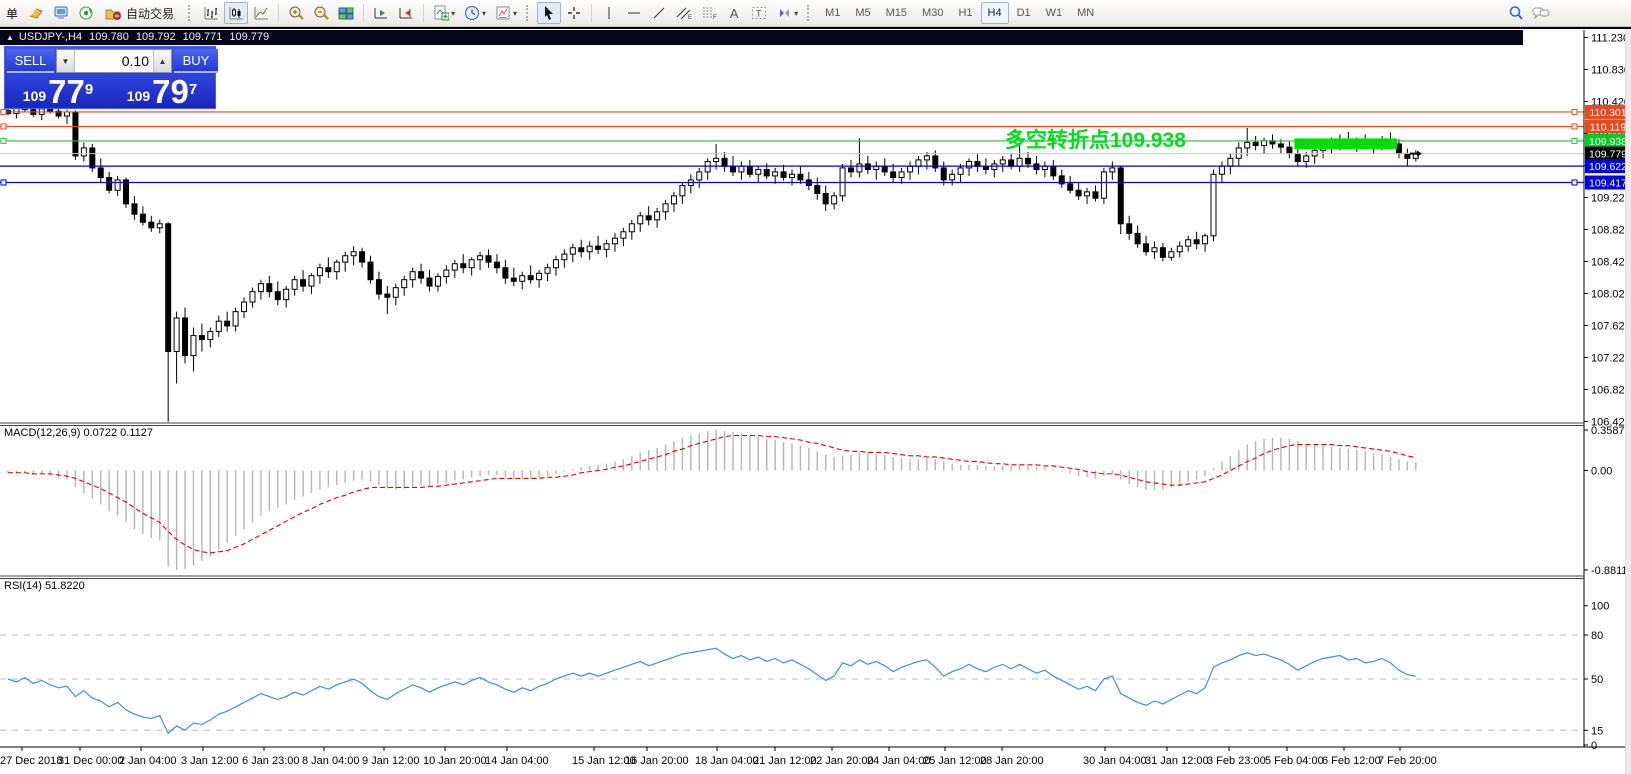  Describe the element at coordinates (406, 13) in the screenshot. I see `chart-shift-icon` at that location.